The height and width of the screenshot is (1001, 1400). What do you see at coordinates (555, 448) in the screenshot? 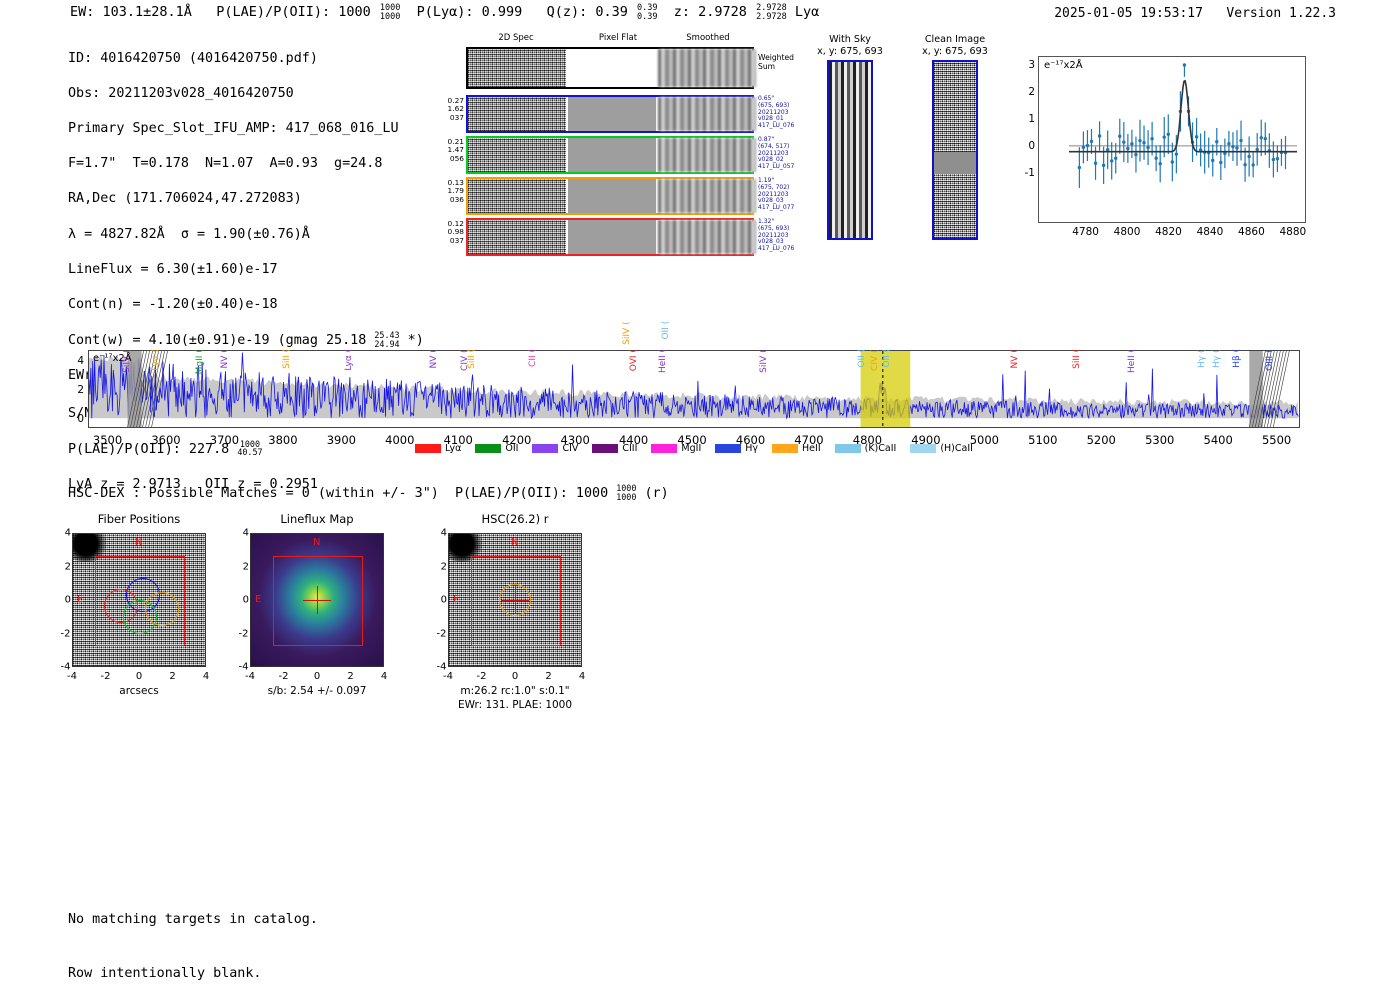
I see `legend-item: CIV` at bounding box center [555, 448].